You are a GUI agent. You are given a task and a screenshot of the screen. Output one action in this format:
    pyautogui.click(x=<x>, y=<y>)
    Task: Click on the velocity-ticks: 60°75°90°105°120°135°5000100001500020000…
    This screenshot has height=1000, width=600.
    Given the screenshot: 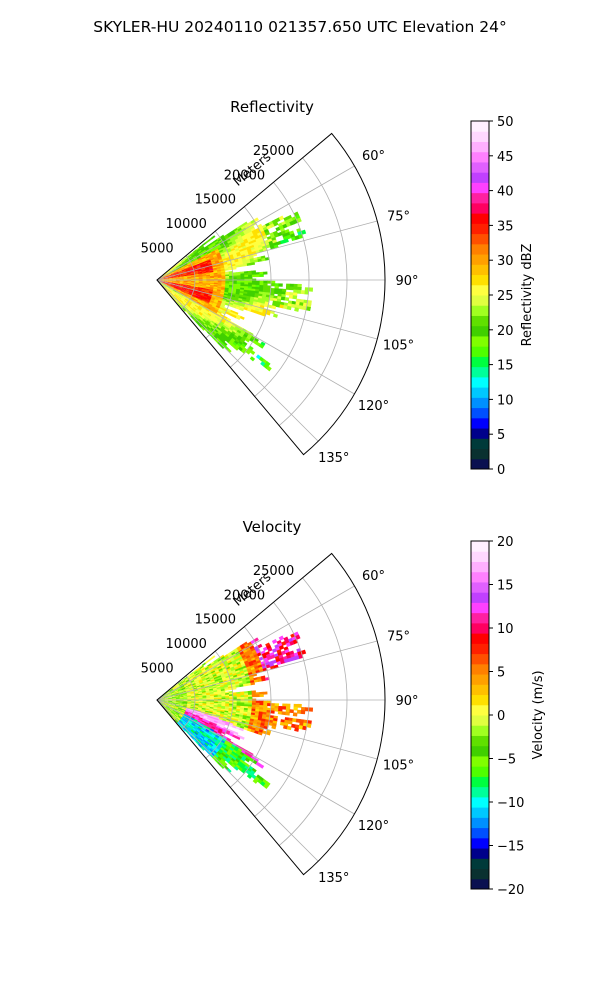 What is the action you would take?
    pyautogui.click(x=280, y=725)
    